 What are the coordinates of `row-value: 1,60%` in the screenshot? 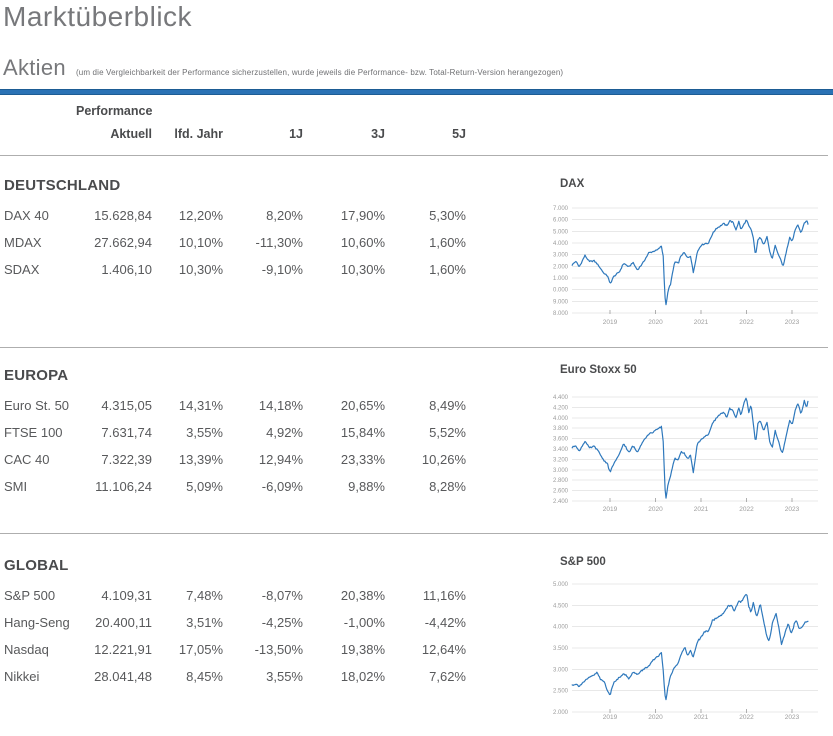 It's located at (447, 242).